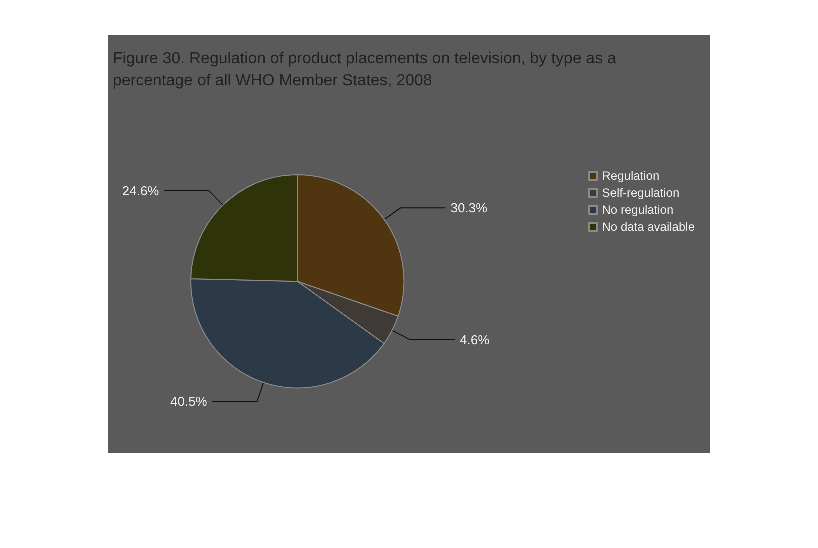 Image resolution: width=818 pixels, height=548 pixels. Describe the element at coordinates (641, 193) in the screenshot. I see `legend-label: Self-regulation` at that location.